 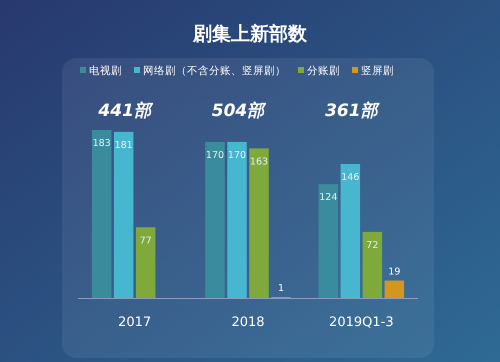 What do you see at coordinates (394, 272) in the screenshot?
I see `data-label: 19` at bounding box center [394, 272].